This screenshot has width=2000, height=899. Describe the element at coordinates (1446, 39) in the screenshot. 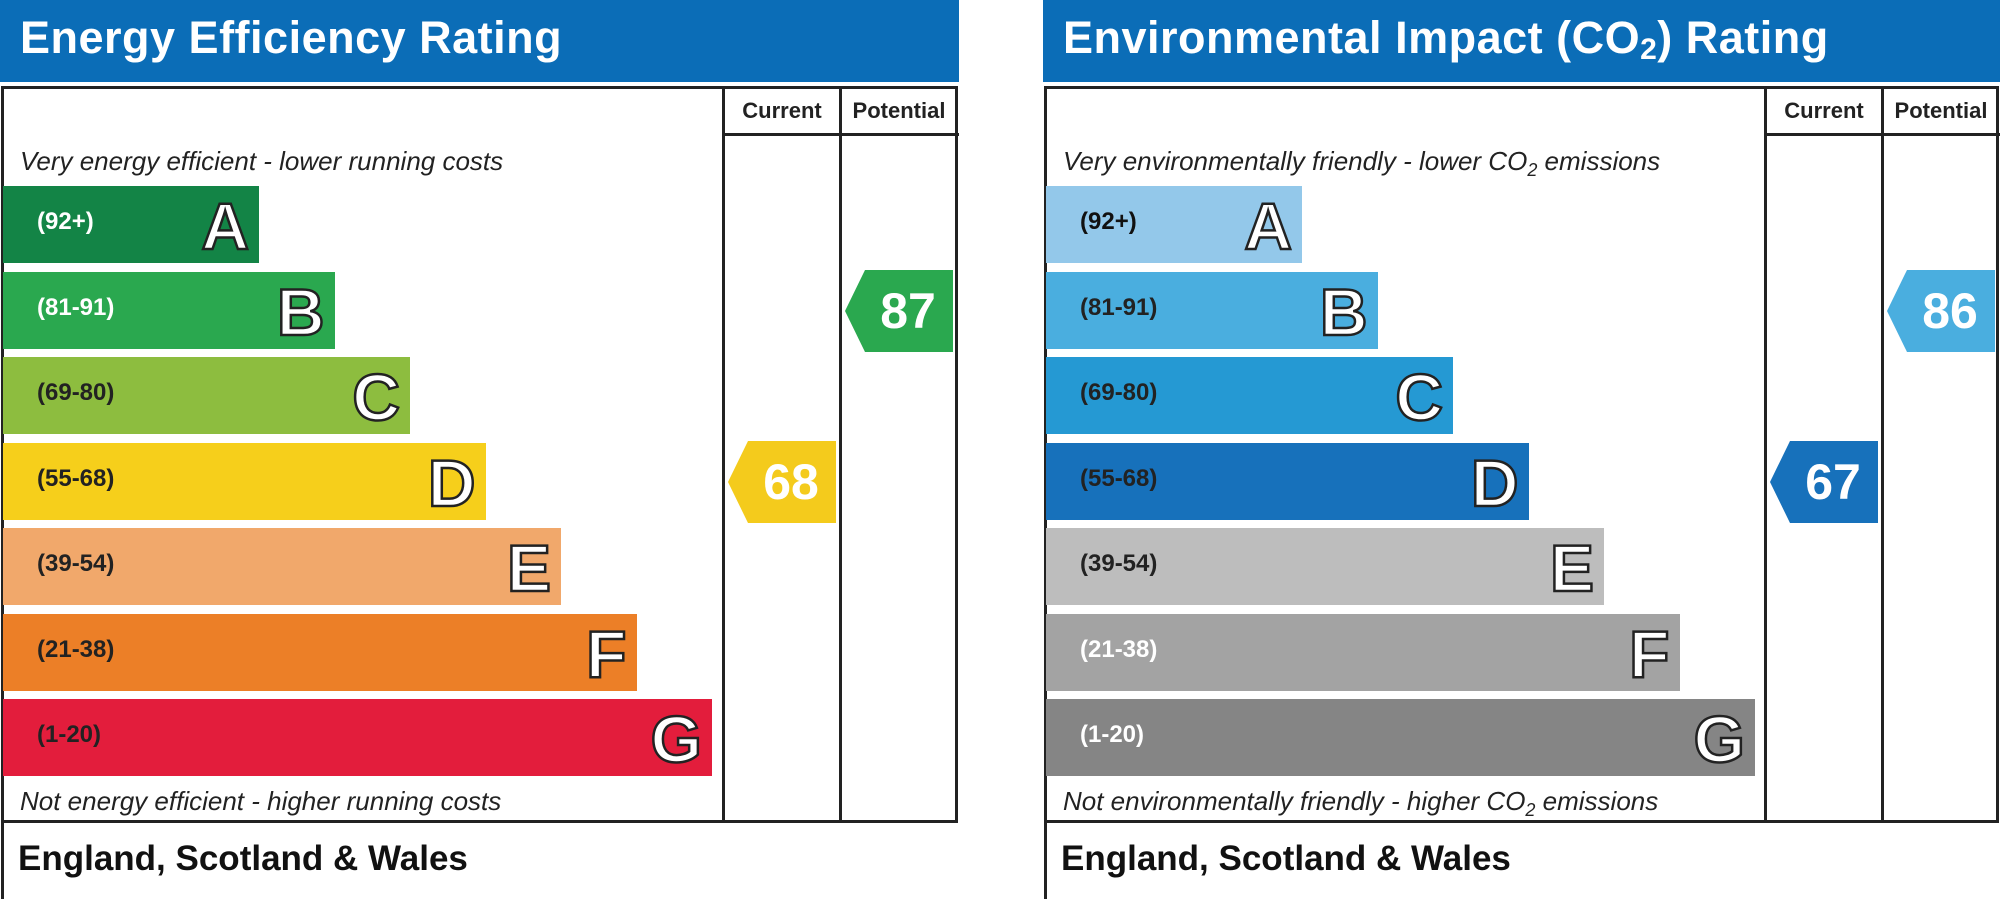

I see `chart-title: Environmental Impact (CO2) Rating` at that location.